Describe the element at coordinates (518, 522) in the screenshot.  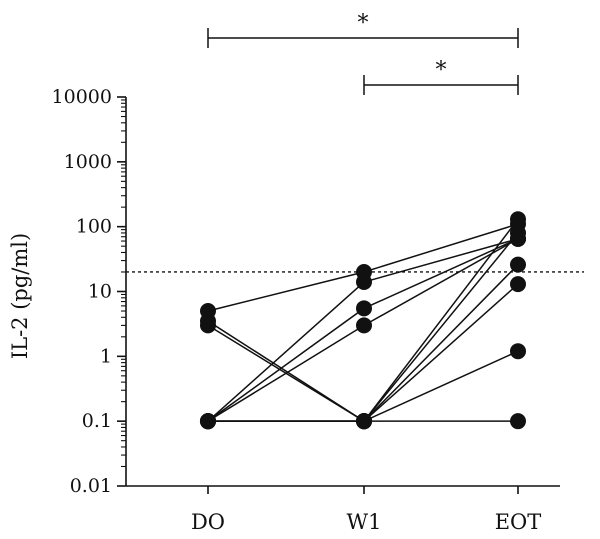
I see `x-tick-label: EOT` at that location.